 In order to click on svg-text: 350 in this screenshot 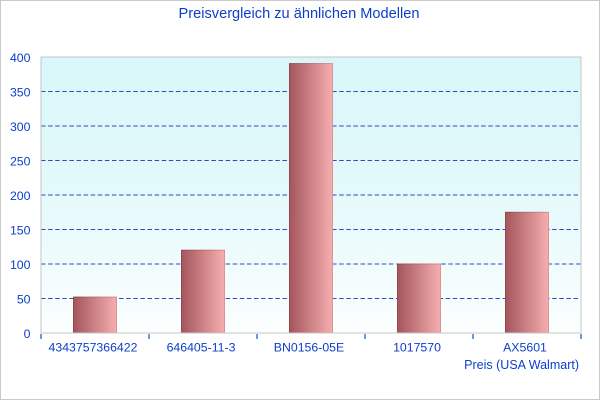, I will do `click(20, 92)`.